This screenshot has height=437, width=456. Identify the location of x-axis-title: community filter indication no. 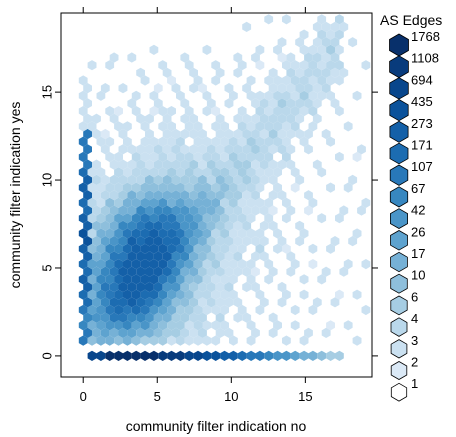
(216, 426).